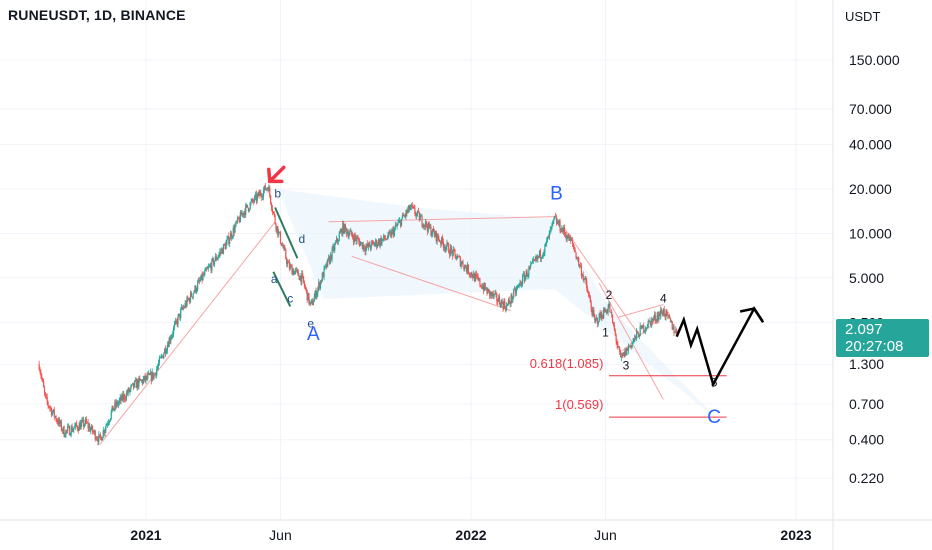 The width and height of the screenshot is (932, 550). I want to click on red-arrow-icon, so click(276, 174).